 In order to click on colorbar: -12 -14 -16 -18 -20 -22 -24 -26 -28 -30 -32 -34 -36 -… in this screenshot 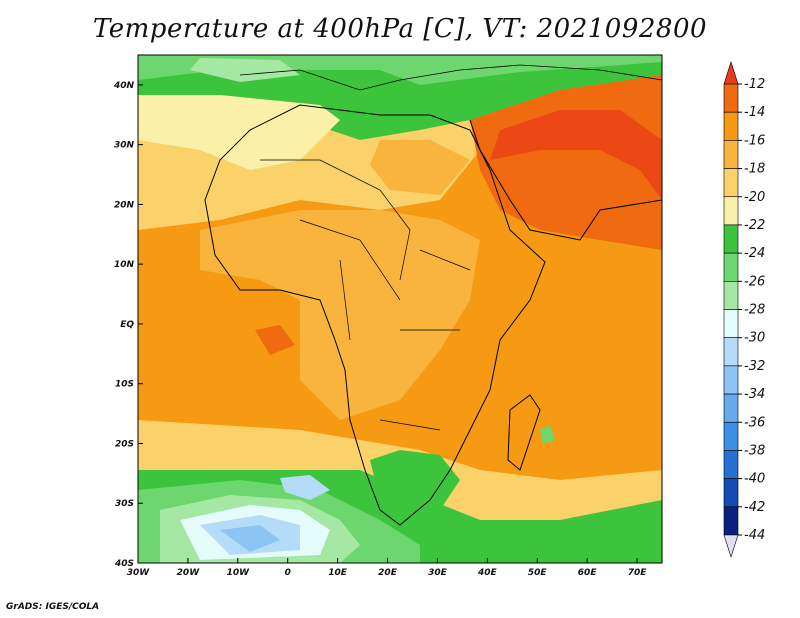, I will do `click(744, 309)`.